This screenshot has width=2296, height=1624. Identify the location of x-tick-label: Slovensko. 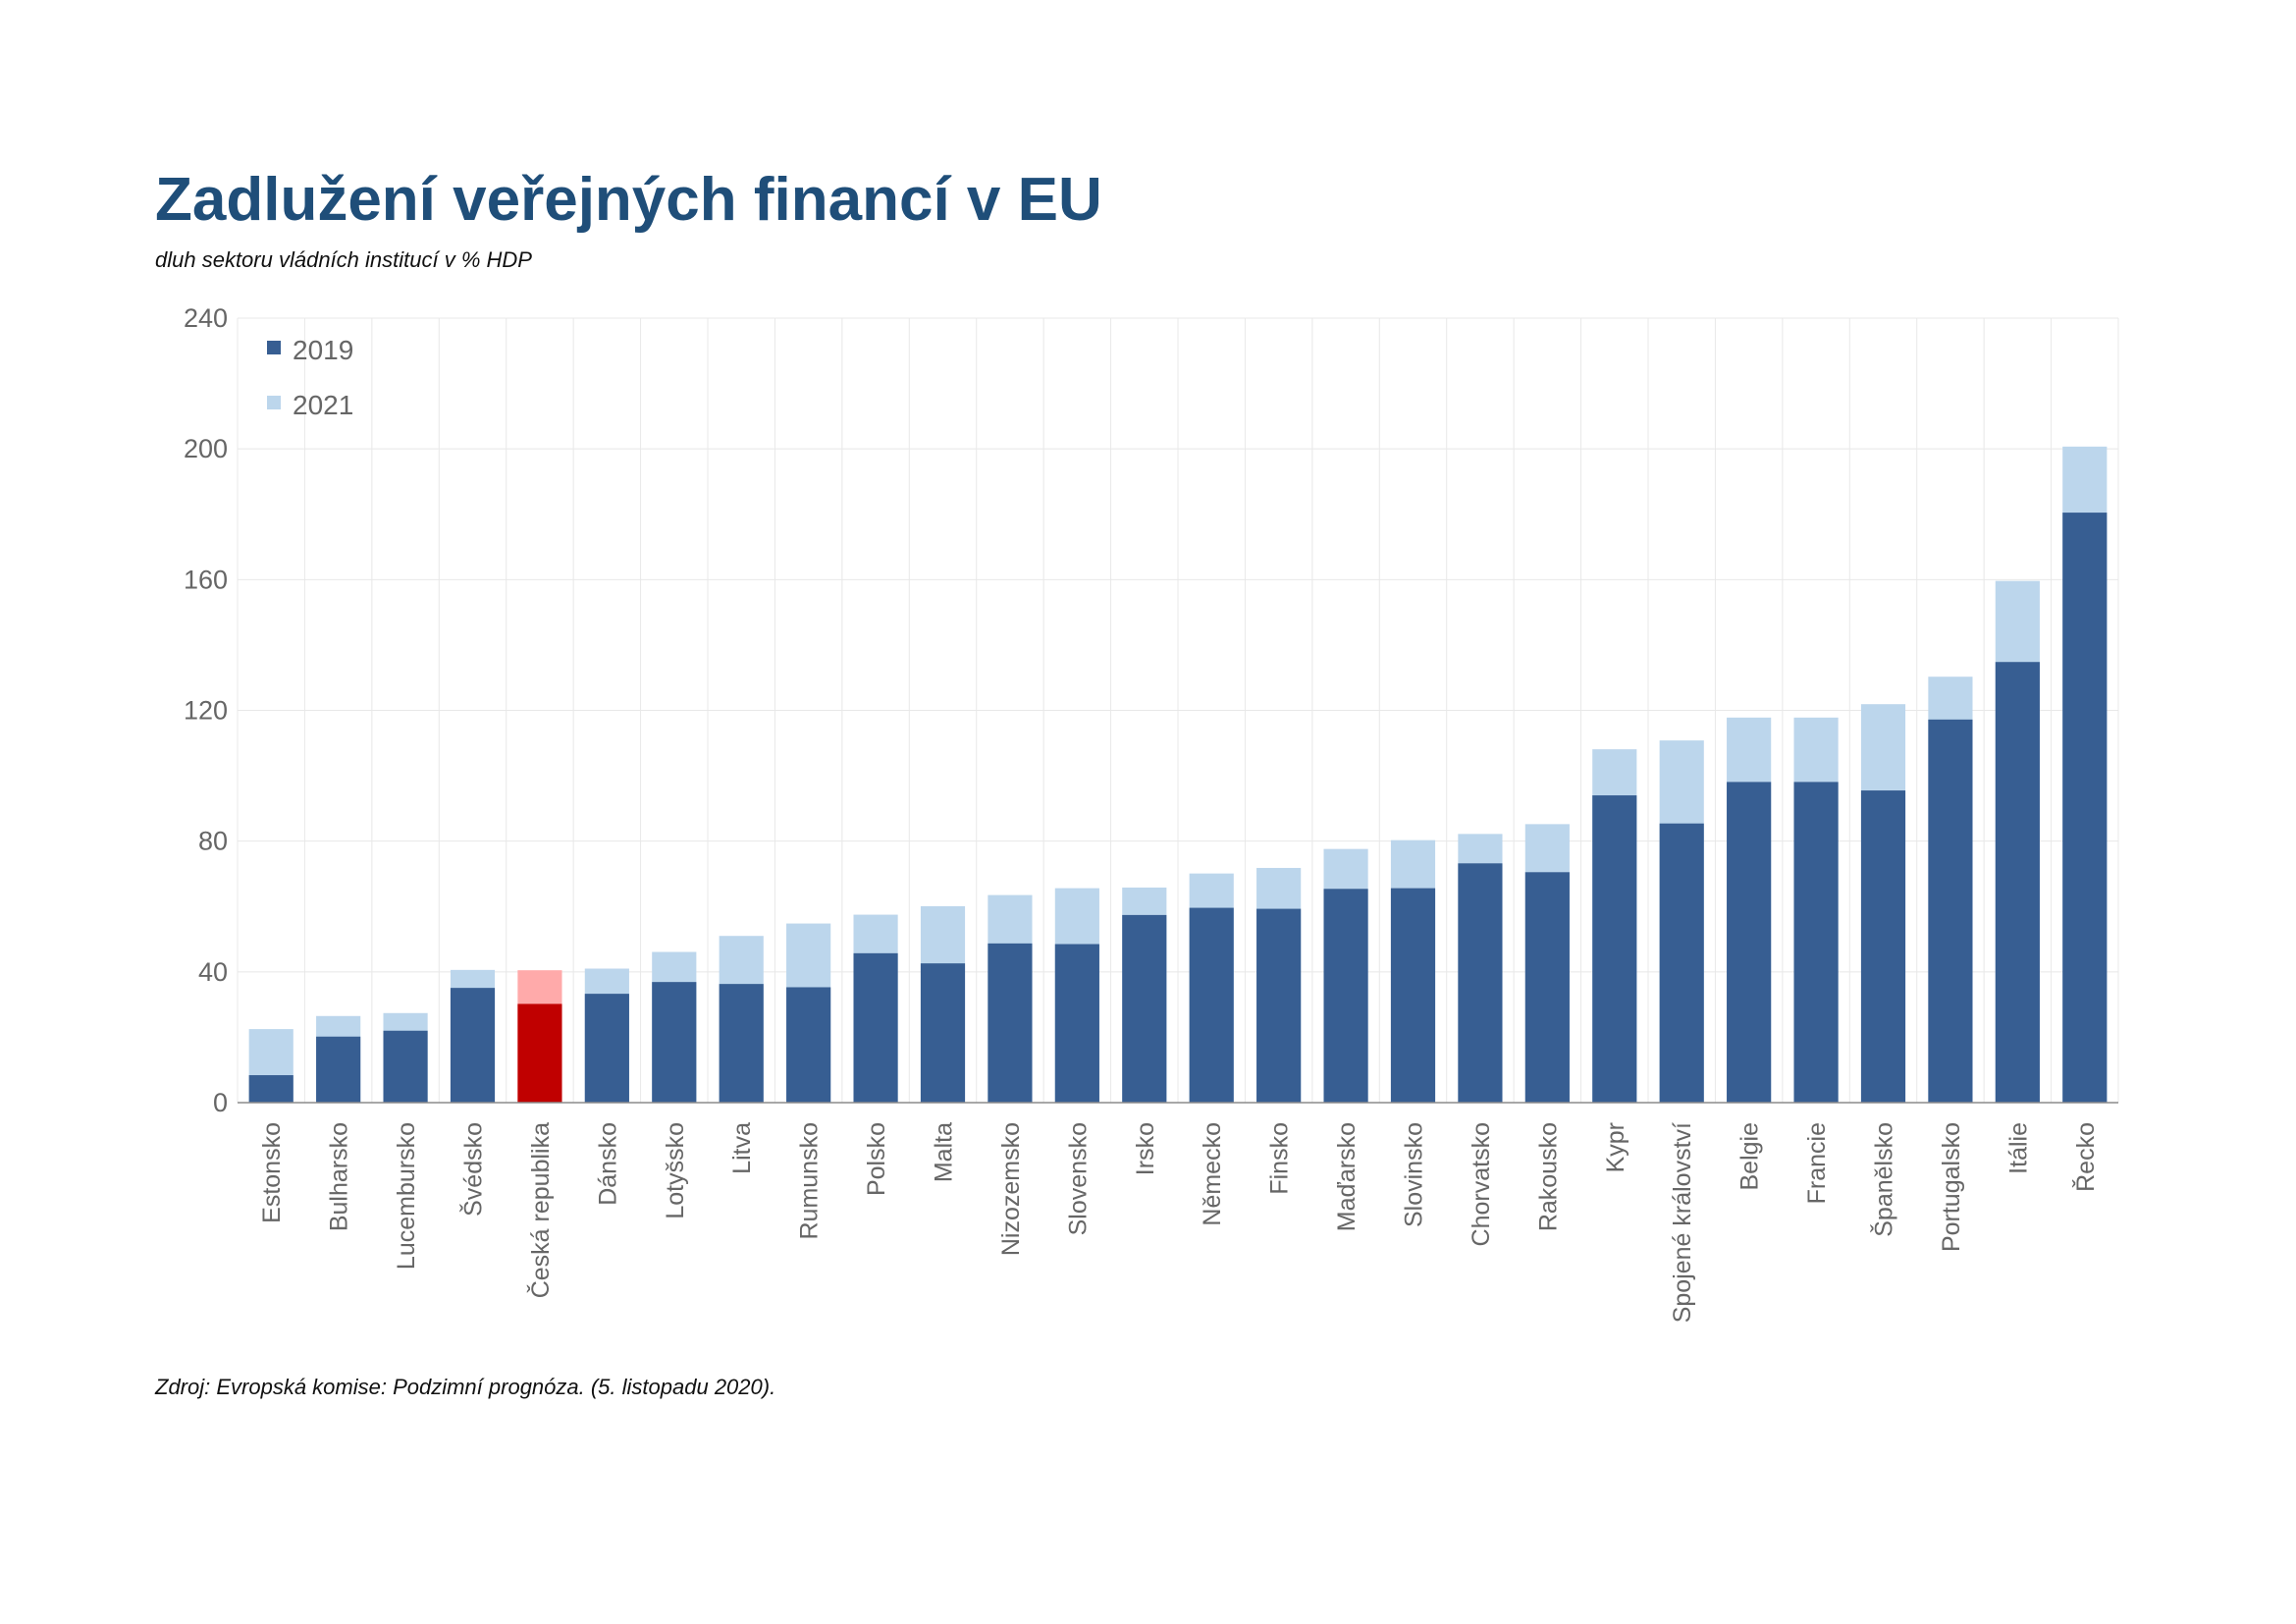
(1078, 1178).